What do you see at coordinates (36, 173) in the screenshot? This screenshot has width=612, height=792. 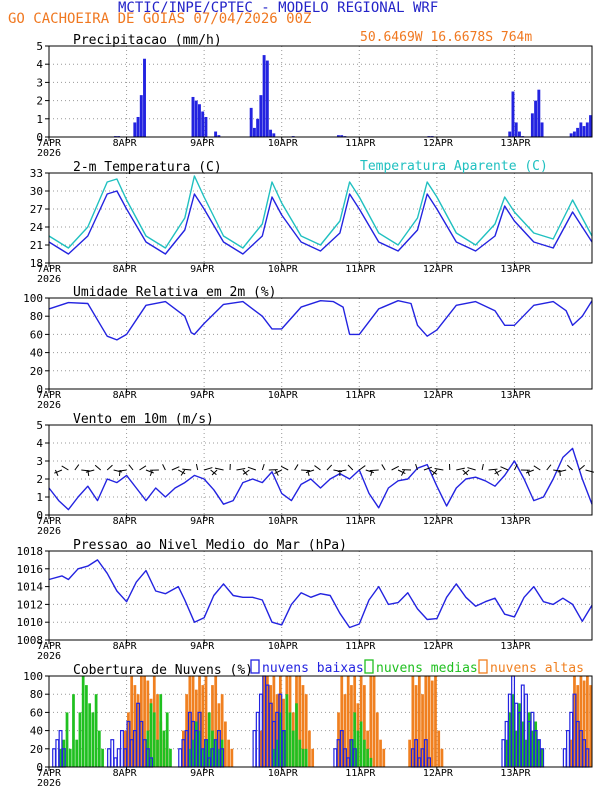 I see `y-tick-label: 33` at bounding box center [36, 173].